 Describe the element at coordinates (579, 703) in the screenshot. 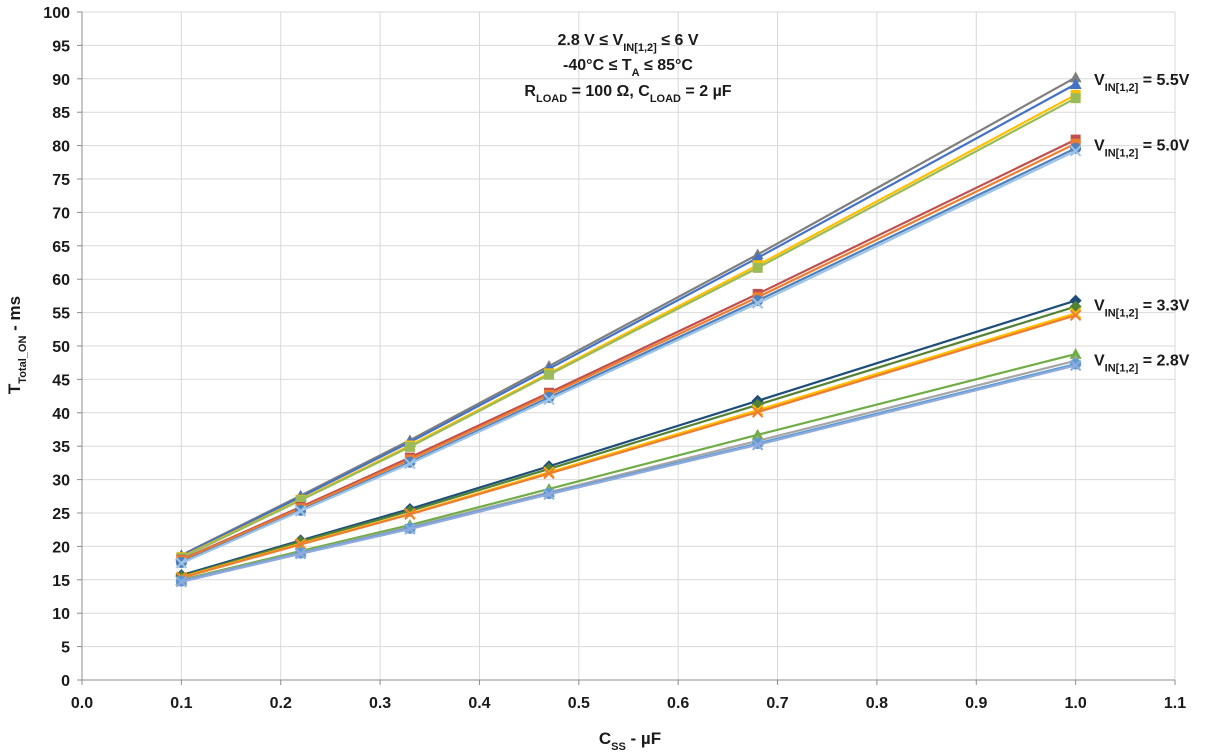

I see `x-tick-label: 0.5` at that location.